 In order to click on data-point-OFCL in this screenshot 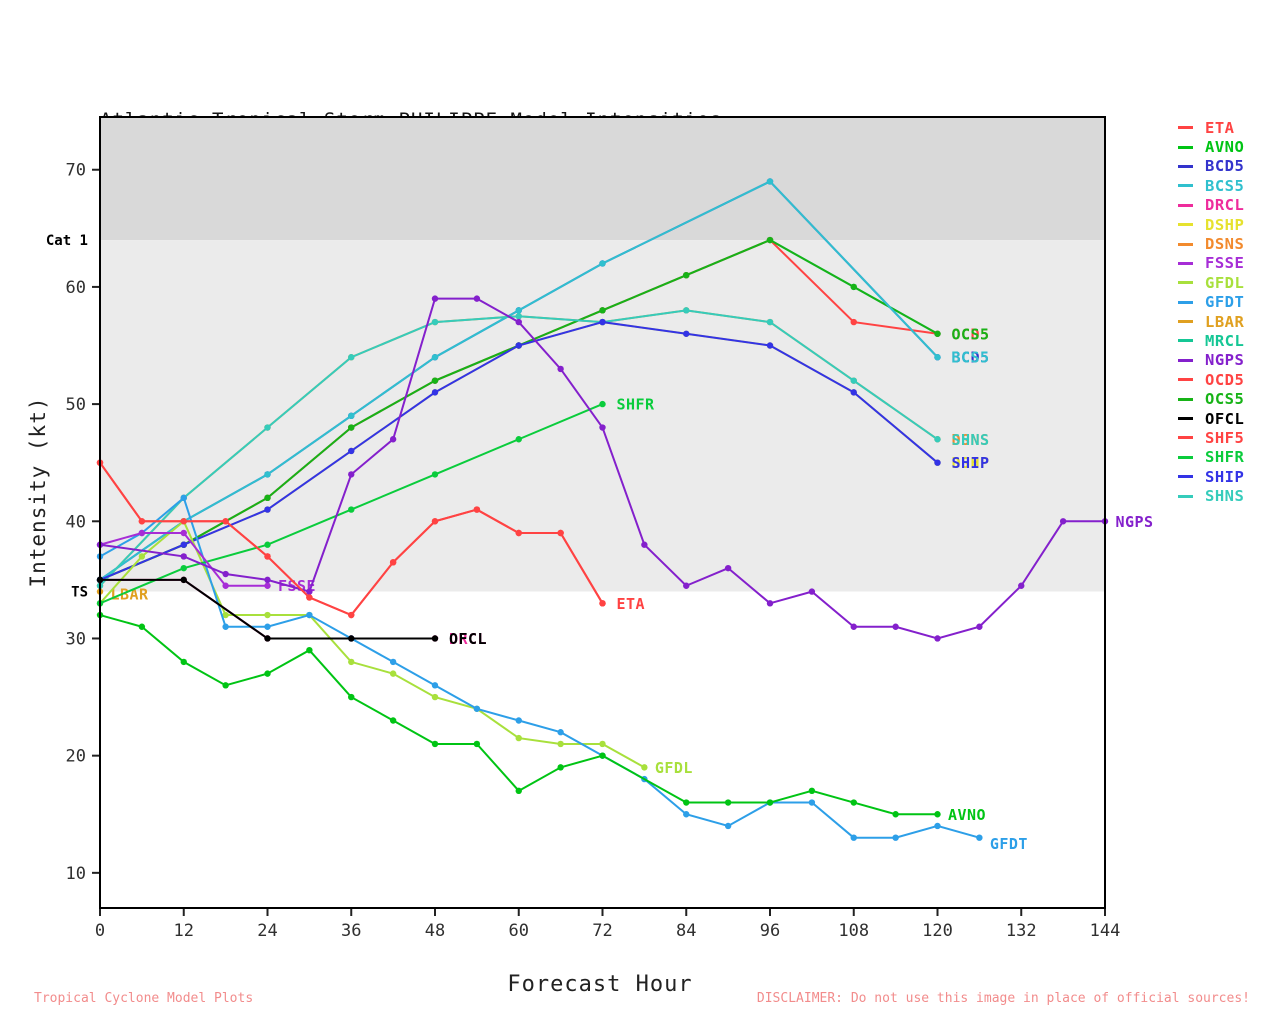, I will do `click(351, 638)`.